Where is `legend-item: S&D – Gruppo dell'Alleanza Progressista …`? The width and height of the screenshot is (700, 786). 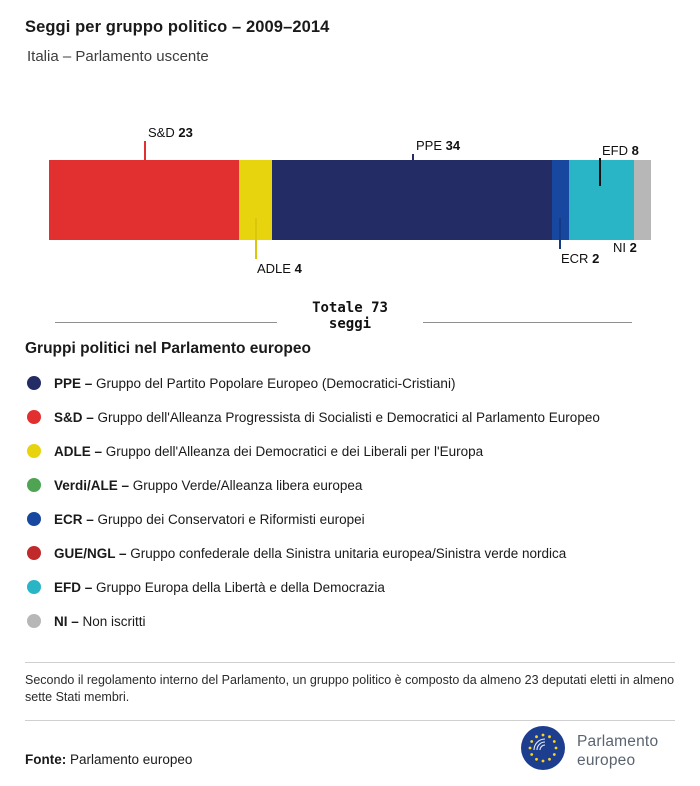
legend-item: S&D – Gruppo dell'Alleanza Progressista … is located at coordinates (352, 417).